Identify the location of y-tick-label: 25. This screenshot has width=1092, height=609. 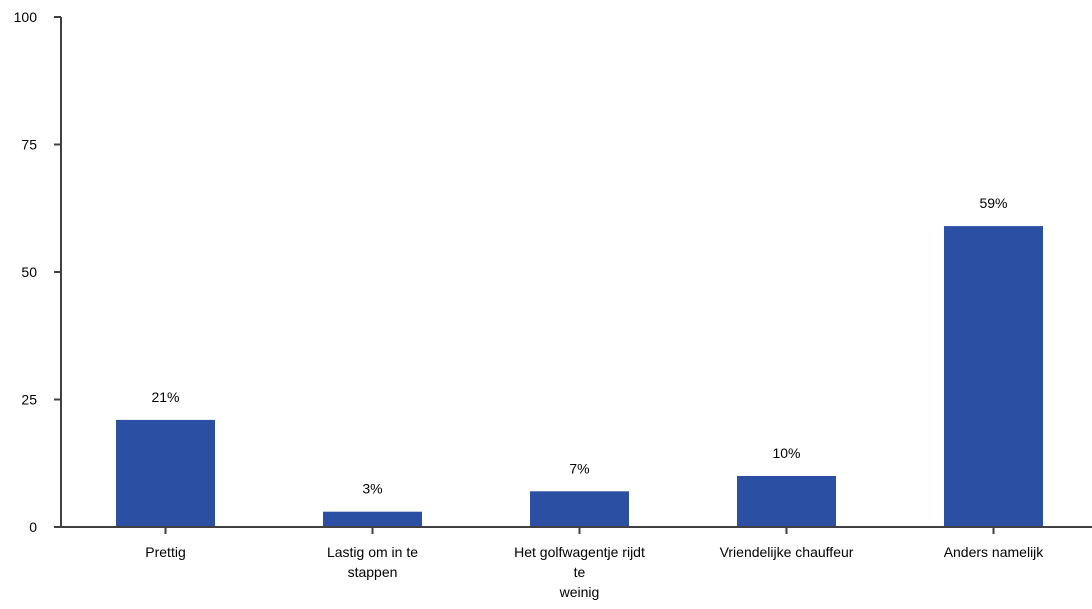
(29, 400).